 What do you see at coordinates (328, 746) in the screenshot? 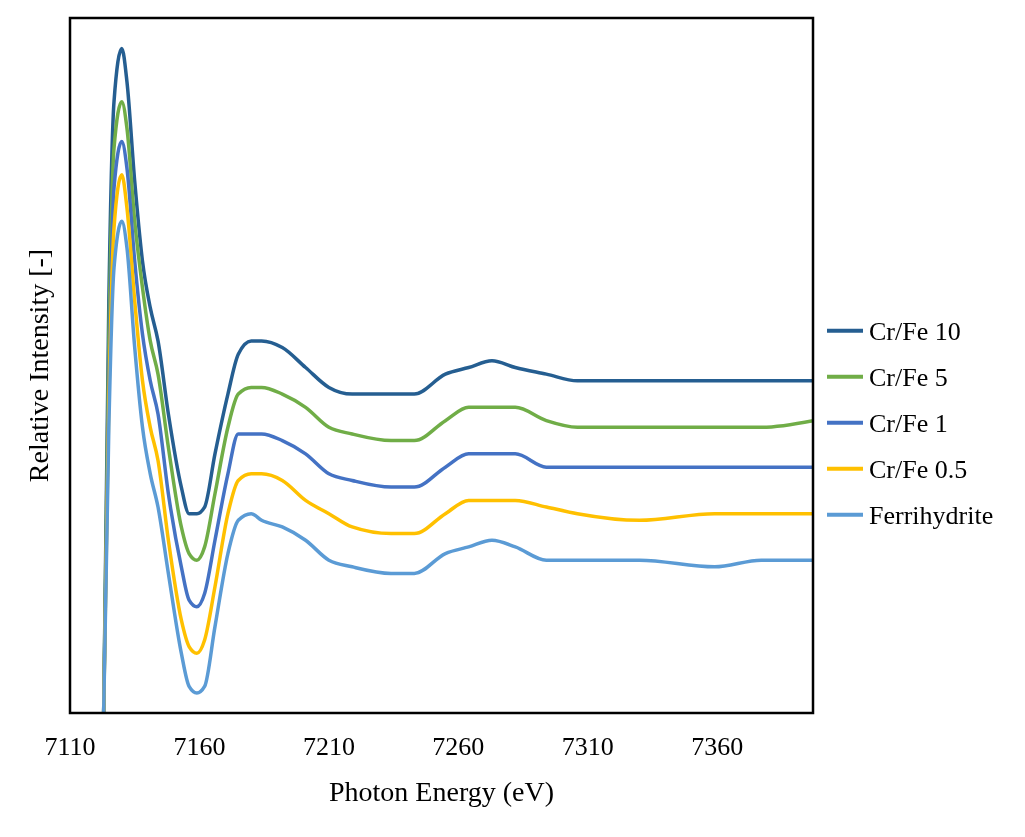
I see `x-tick-label: 7210` at bounding box center [328, 746].